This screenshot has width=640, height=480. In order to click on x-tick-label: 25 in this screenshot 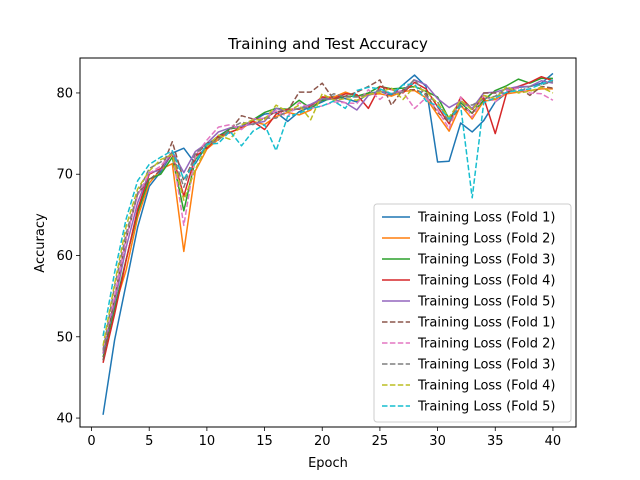, I will do `click(380, 441)`.